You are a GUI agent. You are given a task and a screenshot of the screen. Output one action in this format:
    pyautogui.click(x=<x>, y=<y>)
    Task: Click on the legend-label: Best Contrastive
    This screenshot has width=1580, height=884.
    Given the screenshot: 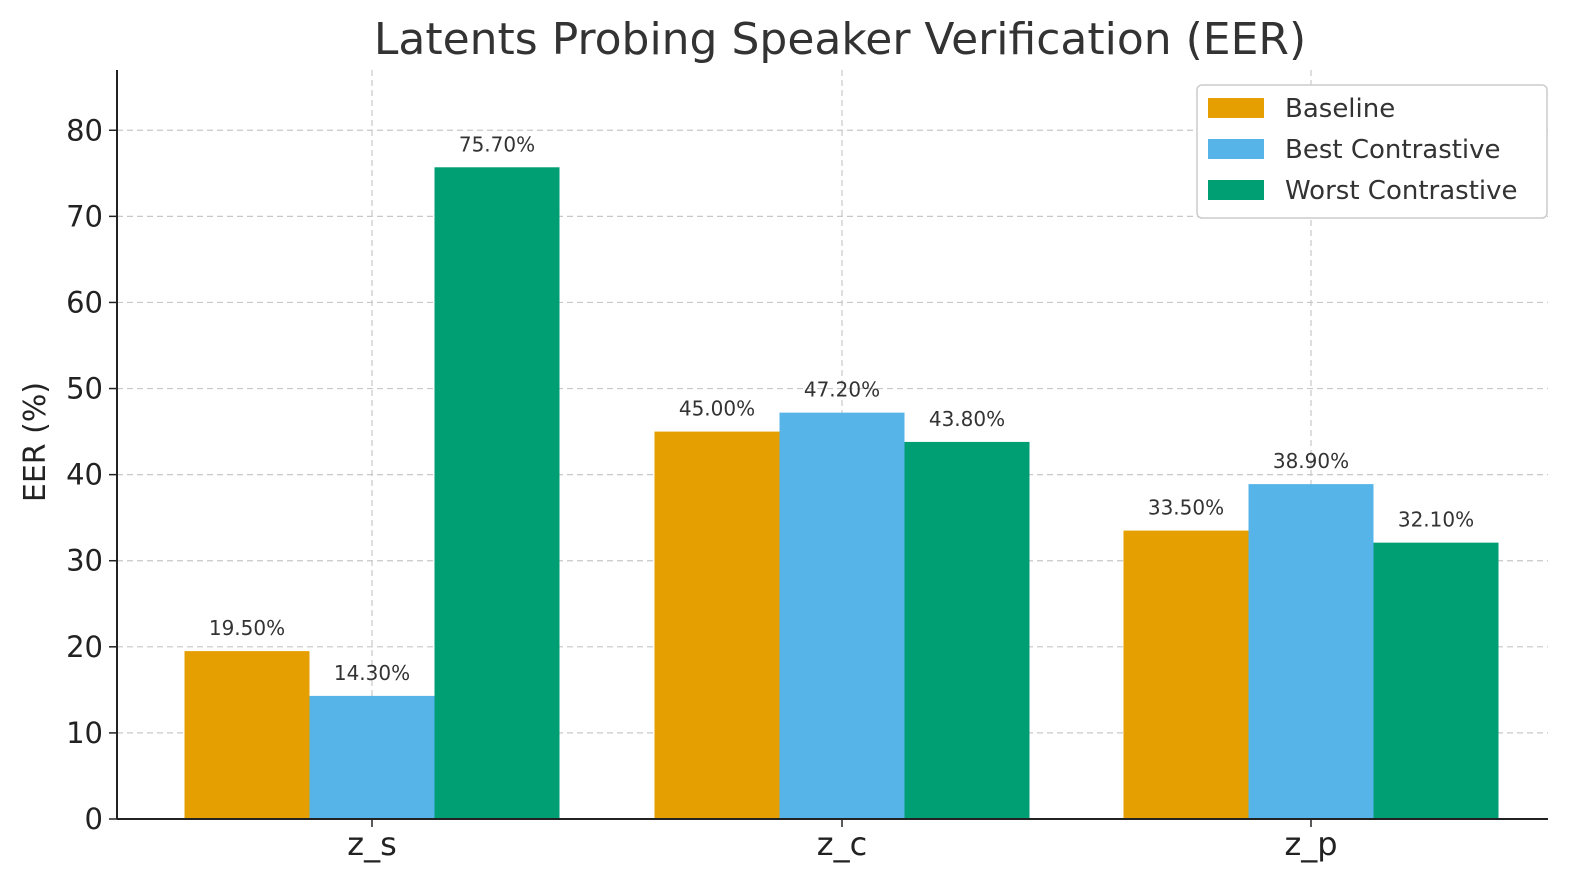 What is the action you would take?
    pyautogui.click(x=1393, y=150)
    